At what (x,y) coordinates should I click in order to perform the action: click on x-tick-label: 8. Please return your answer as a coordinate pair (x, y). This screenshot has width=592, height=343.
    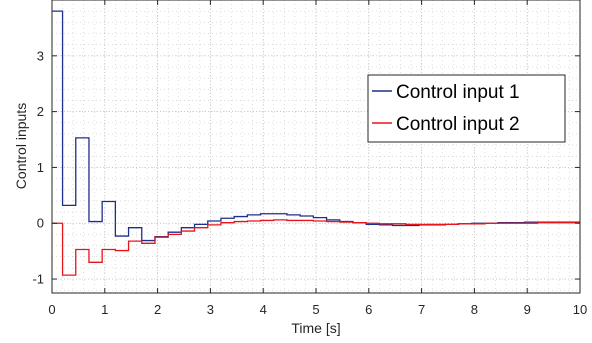
    Looking at the image, I should click on (474, 309).